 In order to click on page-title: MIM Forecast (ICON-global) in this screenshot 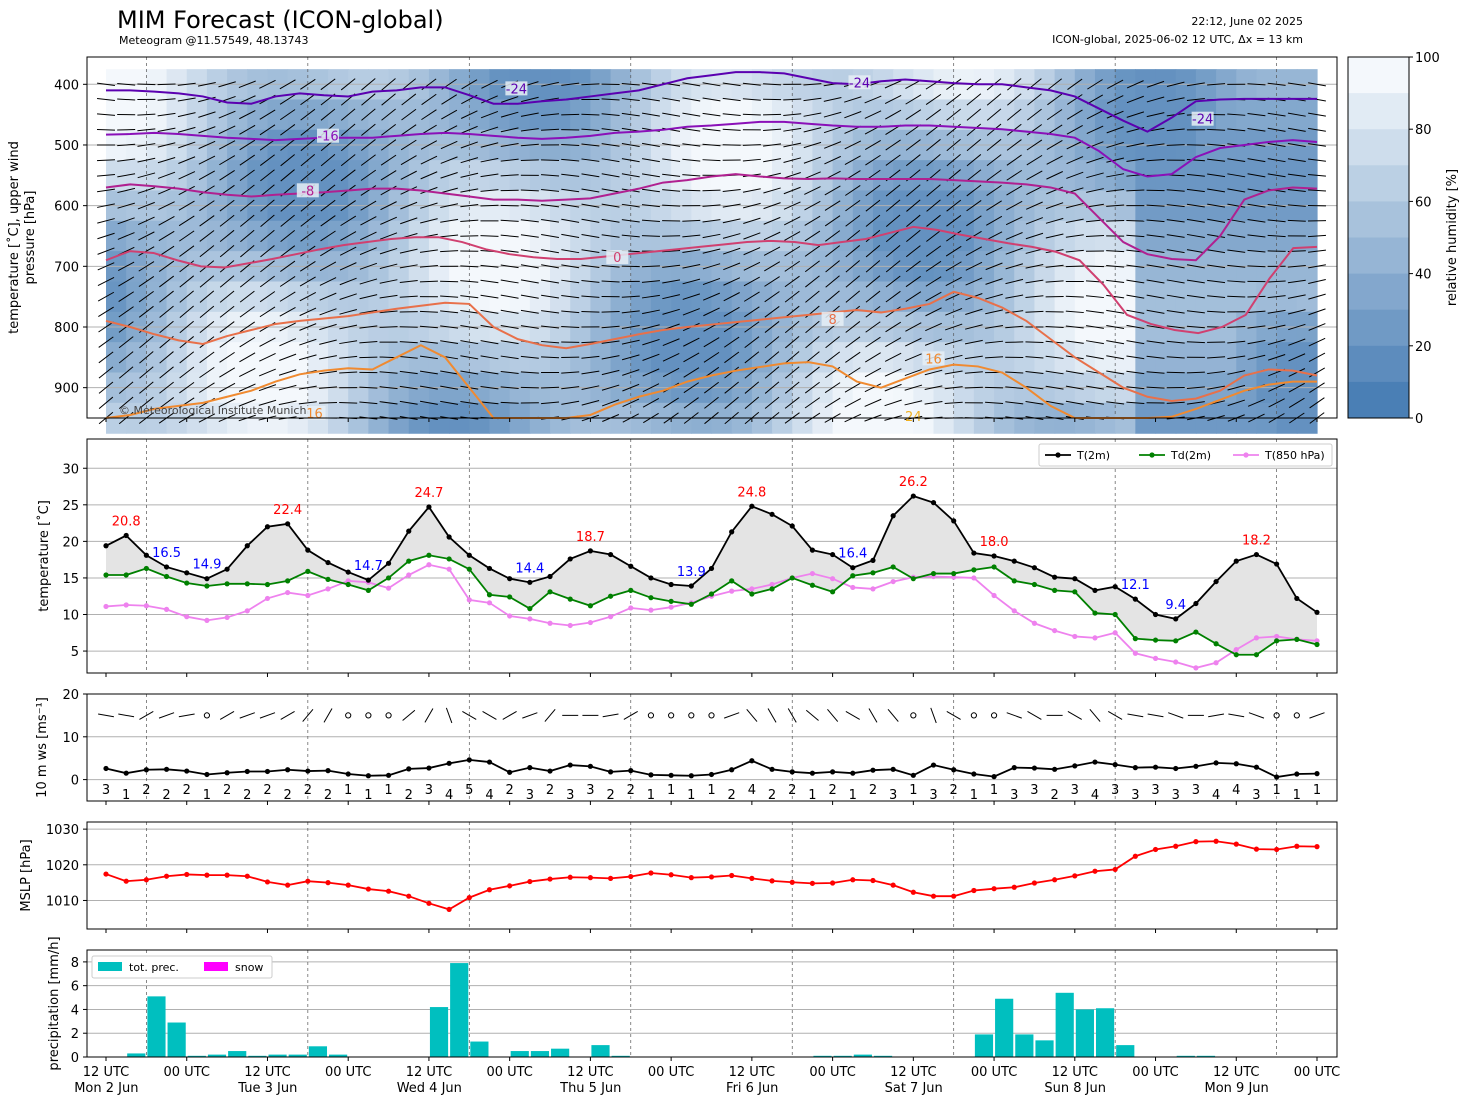, I will do `click(280, 20)`.